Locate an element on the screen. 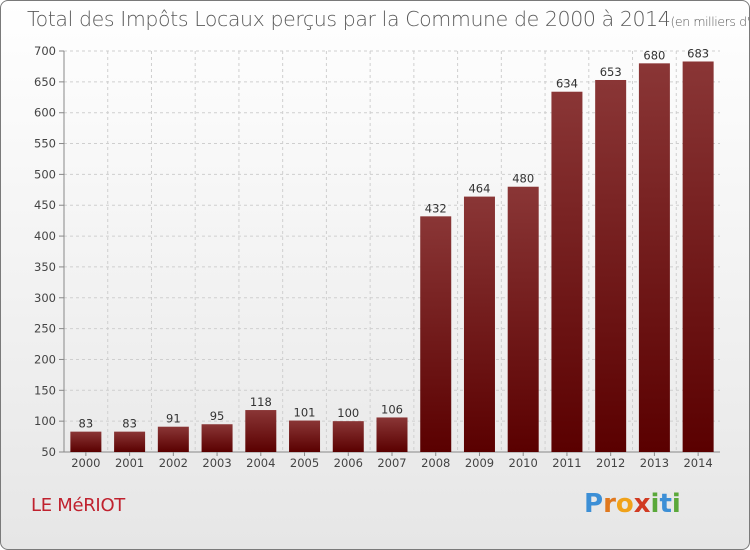 This screenshot has height=550, width=750. y-tick-label: 100 is located at coordinates (45, 421).